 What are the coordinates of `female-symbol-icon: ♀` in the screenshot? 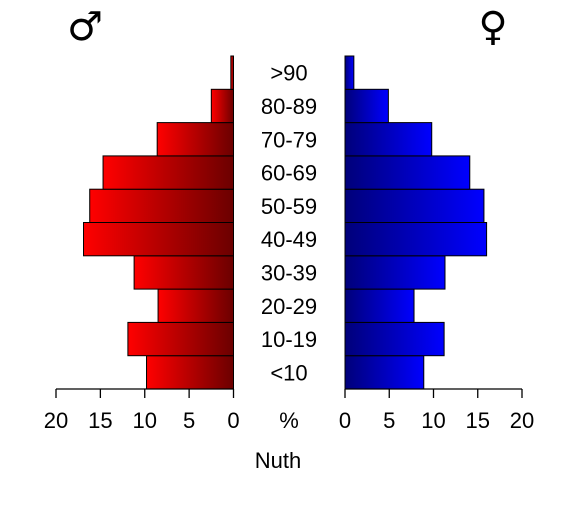 It's located at (492, 27).